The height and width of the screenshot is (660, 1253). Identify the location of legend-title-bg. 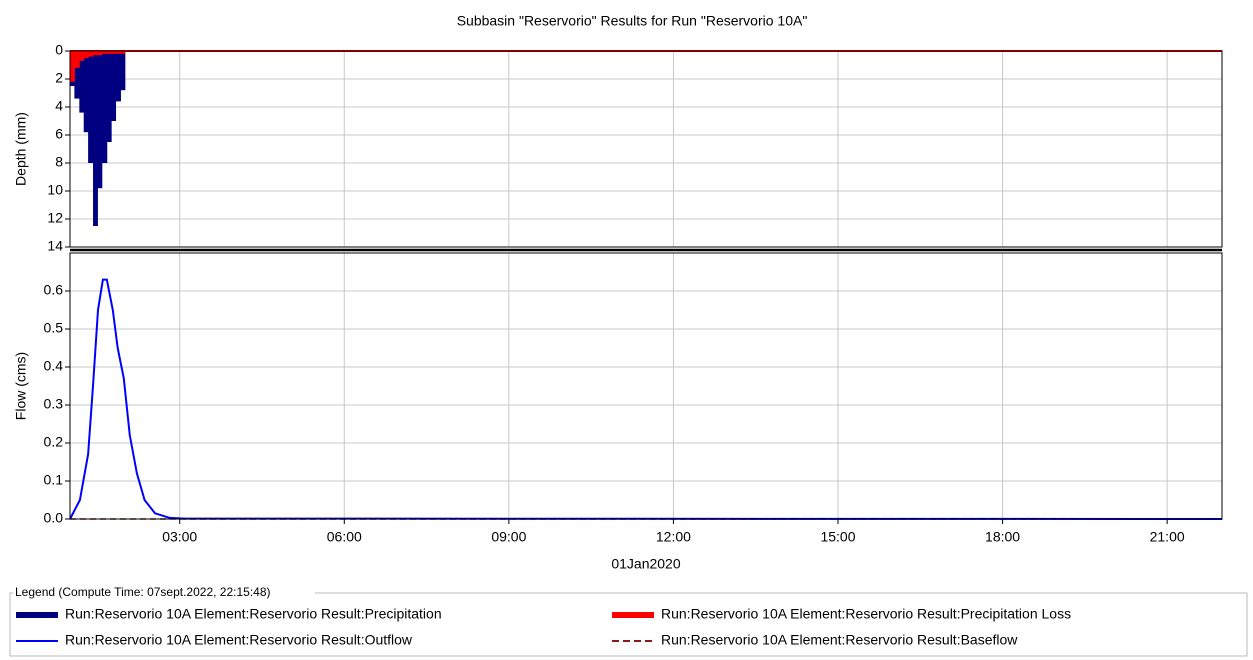
(164, 593).